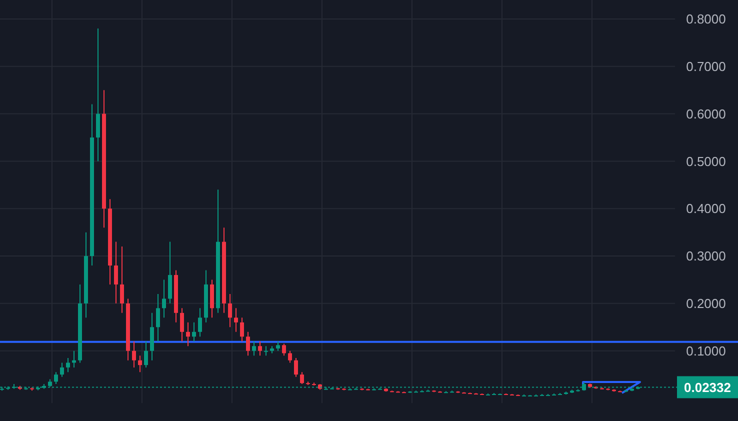  I want to click on y-tick-label: 0.1000, so click(706, 350).